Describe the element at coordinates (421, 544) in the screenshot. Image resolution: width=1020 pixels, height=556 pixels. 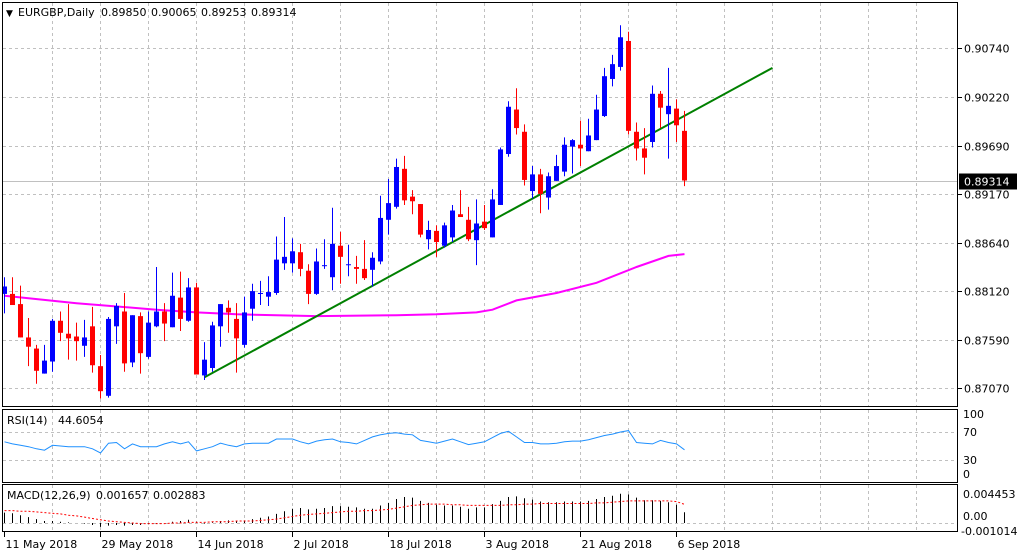
I see `time-axis-label: 18 Jul 2018` at that location.